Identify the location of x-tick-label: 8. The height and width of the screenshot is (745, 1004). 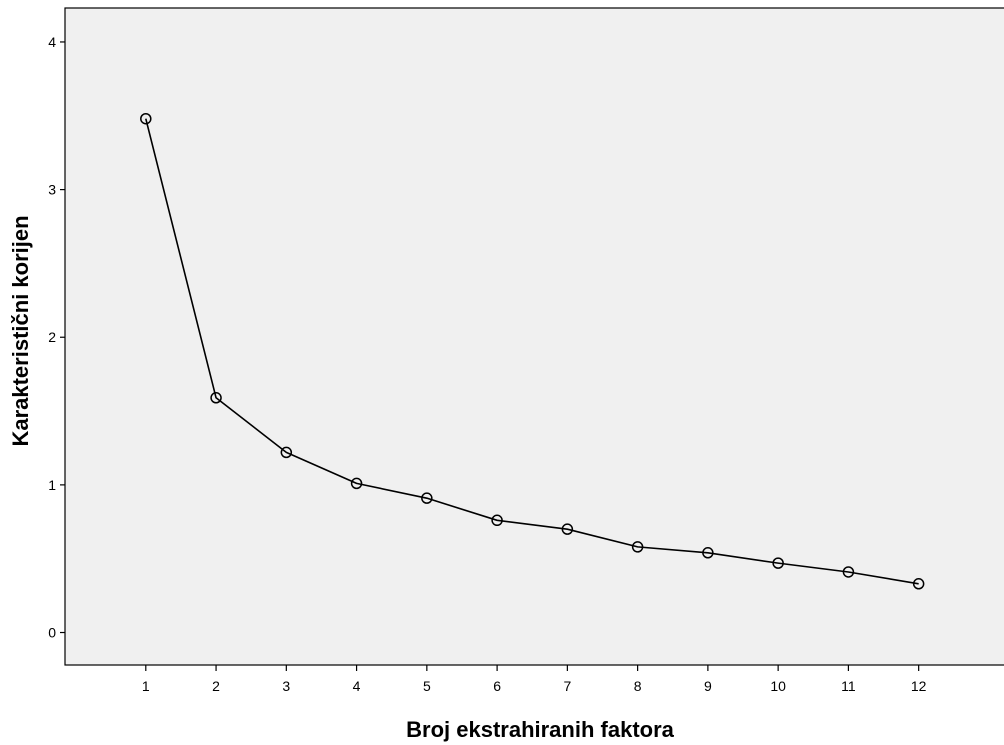
(638, 686).